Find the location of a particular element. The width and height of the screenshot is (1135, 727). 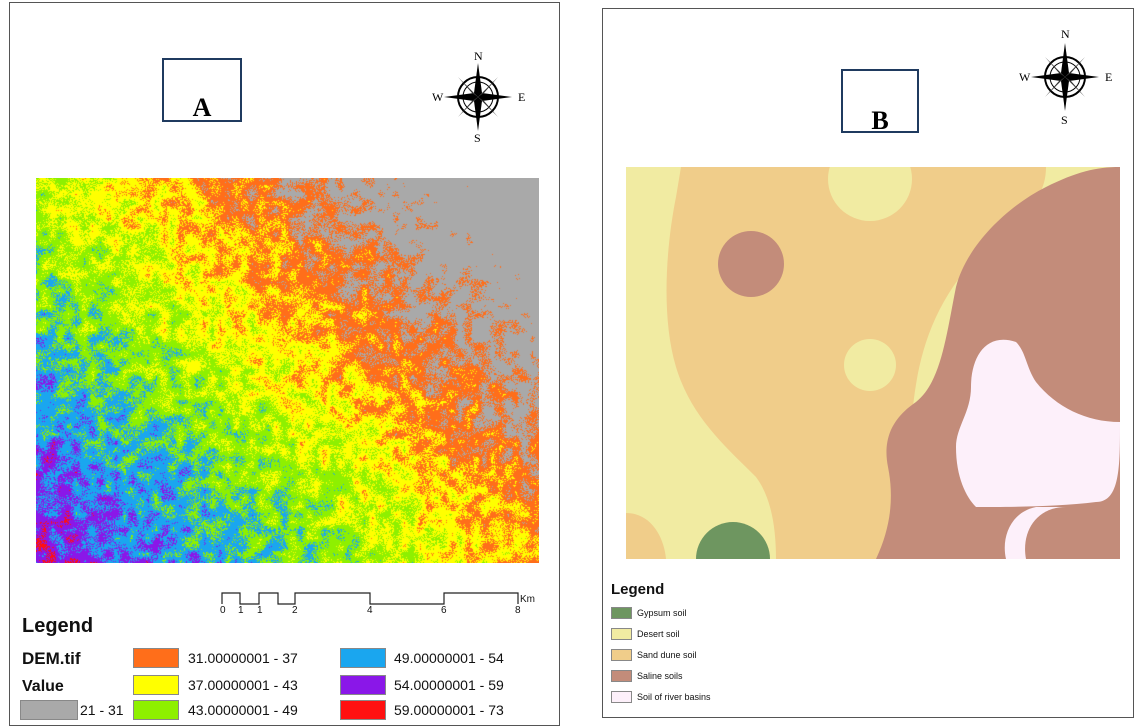

river-basin-soil-area is located at coordinates (1038, 449).